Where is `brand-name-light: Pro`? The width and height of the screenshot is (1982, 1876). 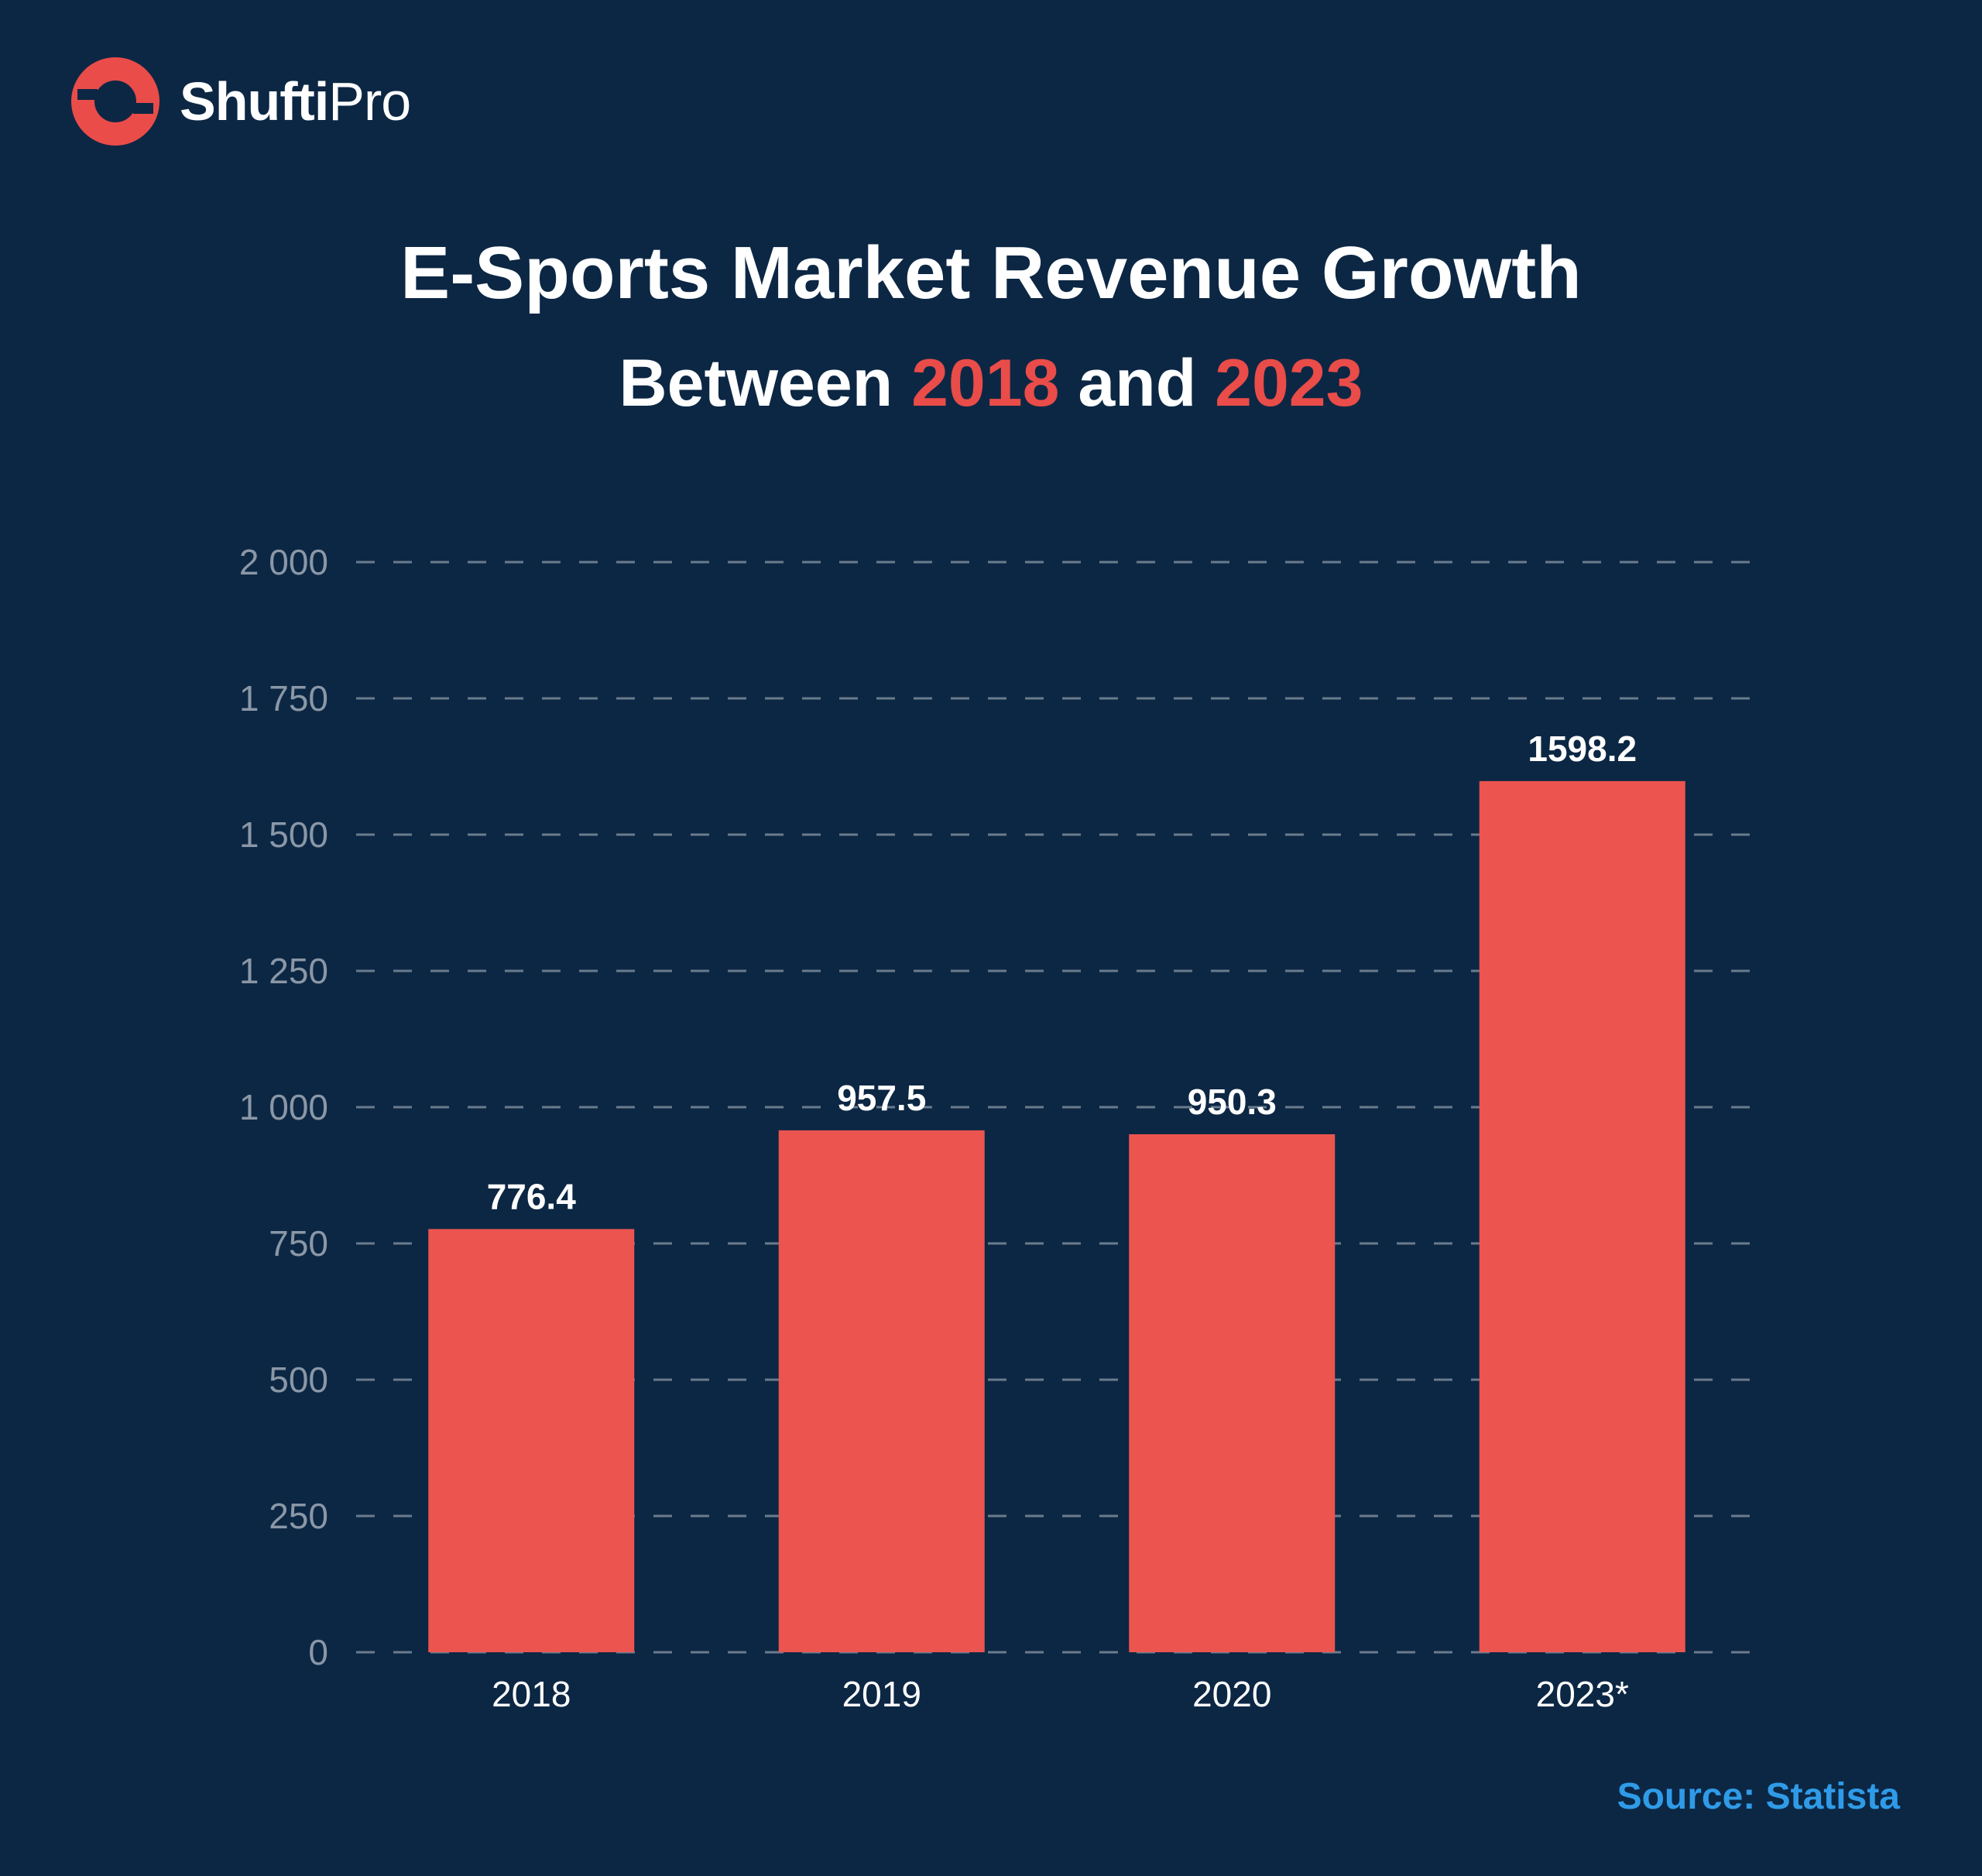
brand-name-light: Pro is located at coordinates (369, 102).